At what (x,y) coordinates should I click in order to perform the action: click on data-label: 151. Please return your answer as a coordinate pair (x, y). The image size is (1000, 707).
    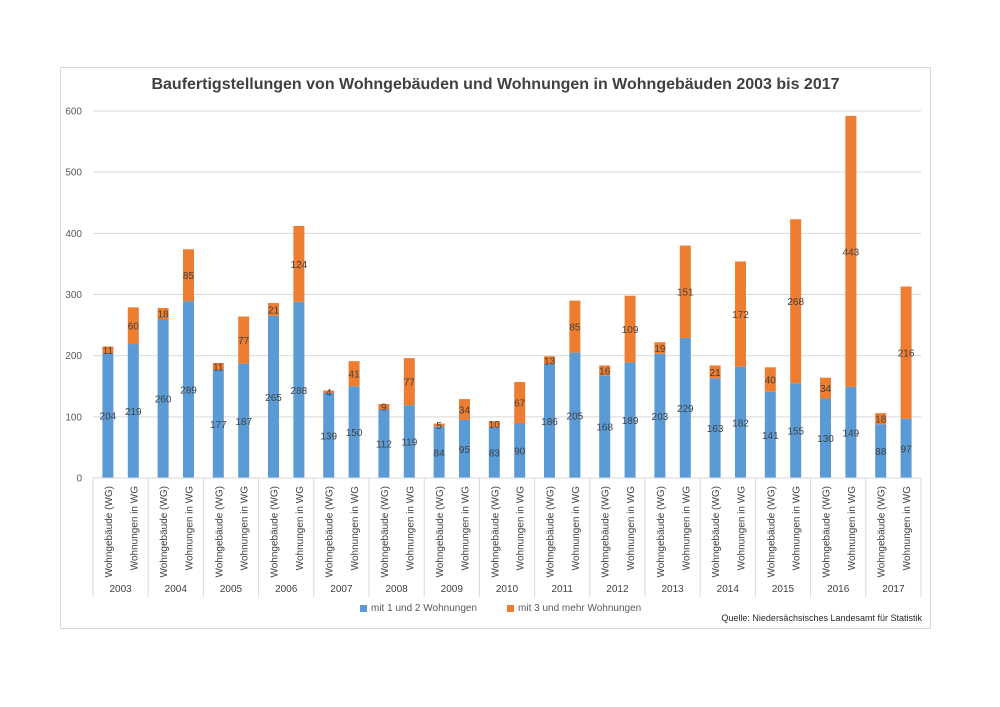
    Looking at the image, I should click on (685, 293).